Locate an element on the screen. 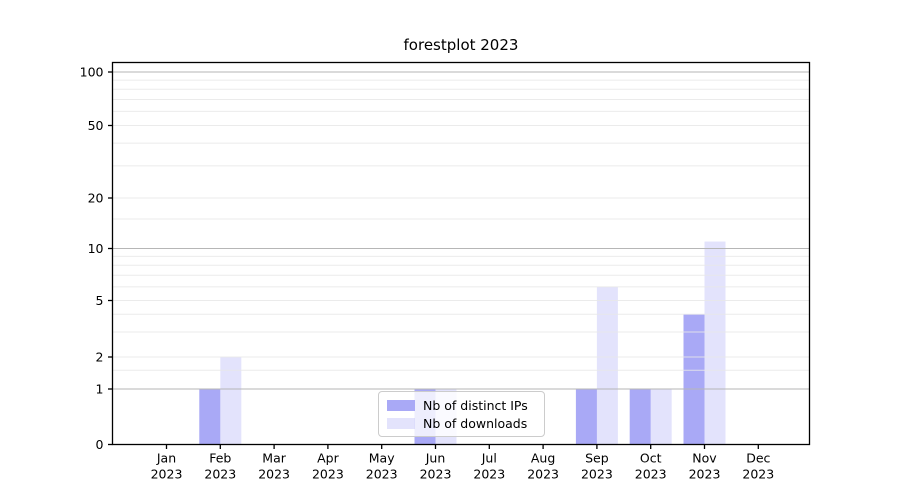 This screenshot has width=900, height=500. y-tick-label: 2 is located at coordinates (100, 356).